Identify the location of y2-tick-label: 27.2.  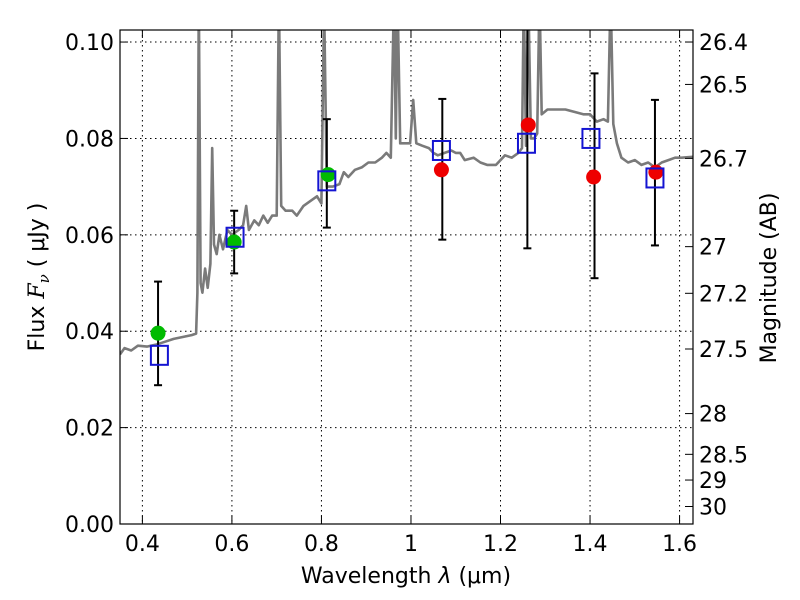
(723, 294).